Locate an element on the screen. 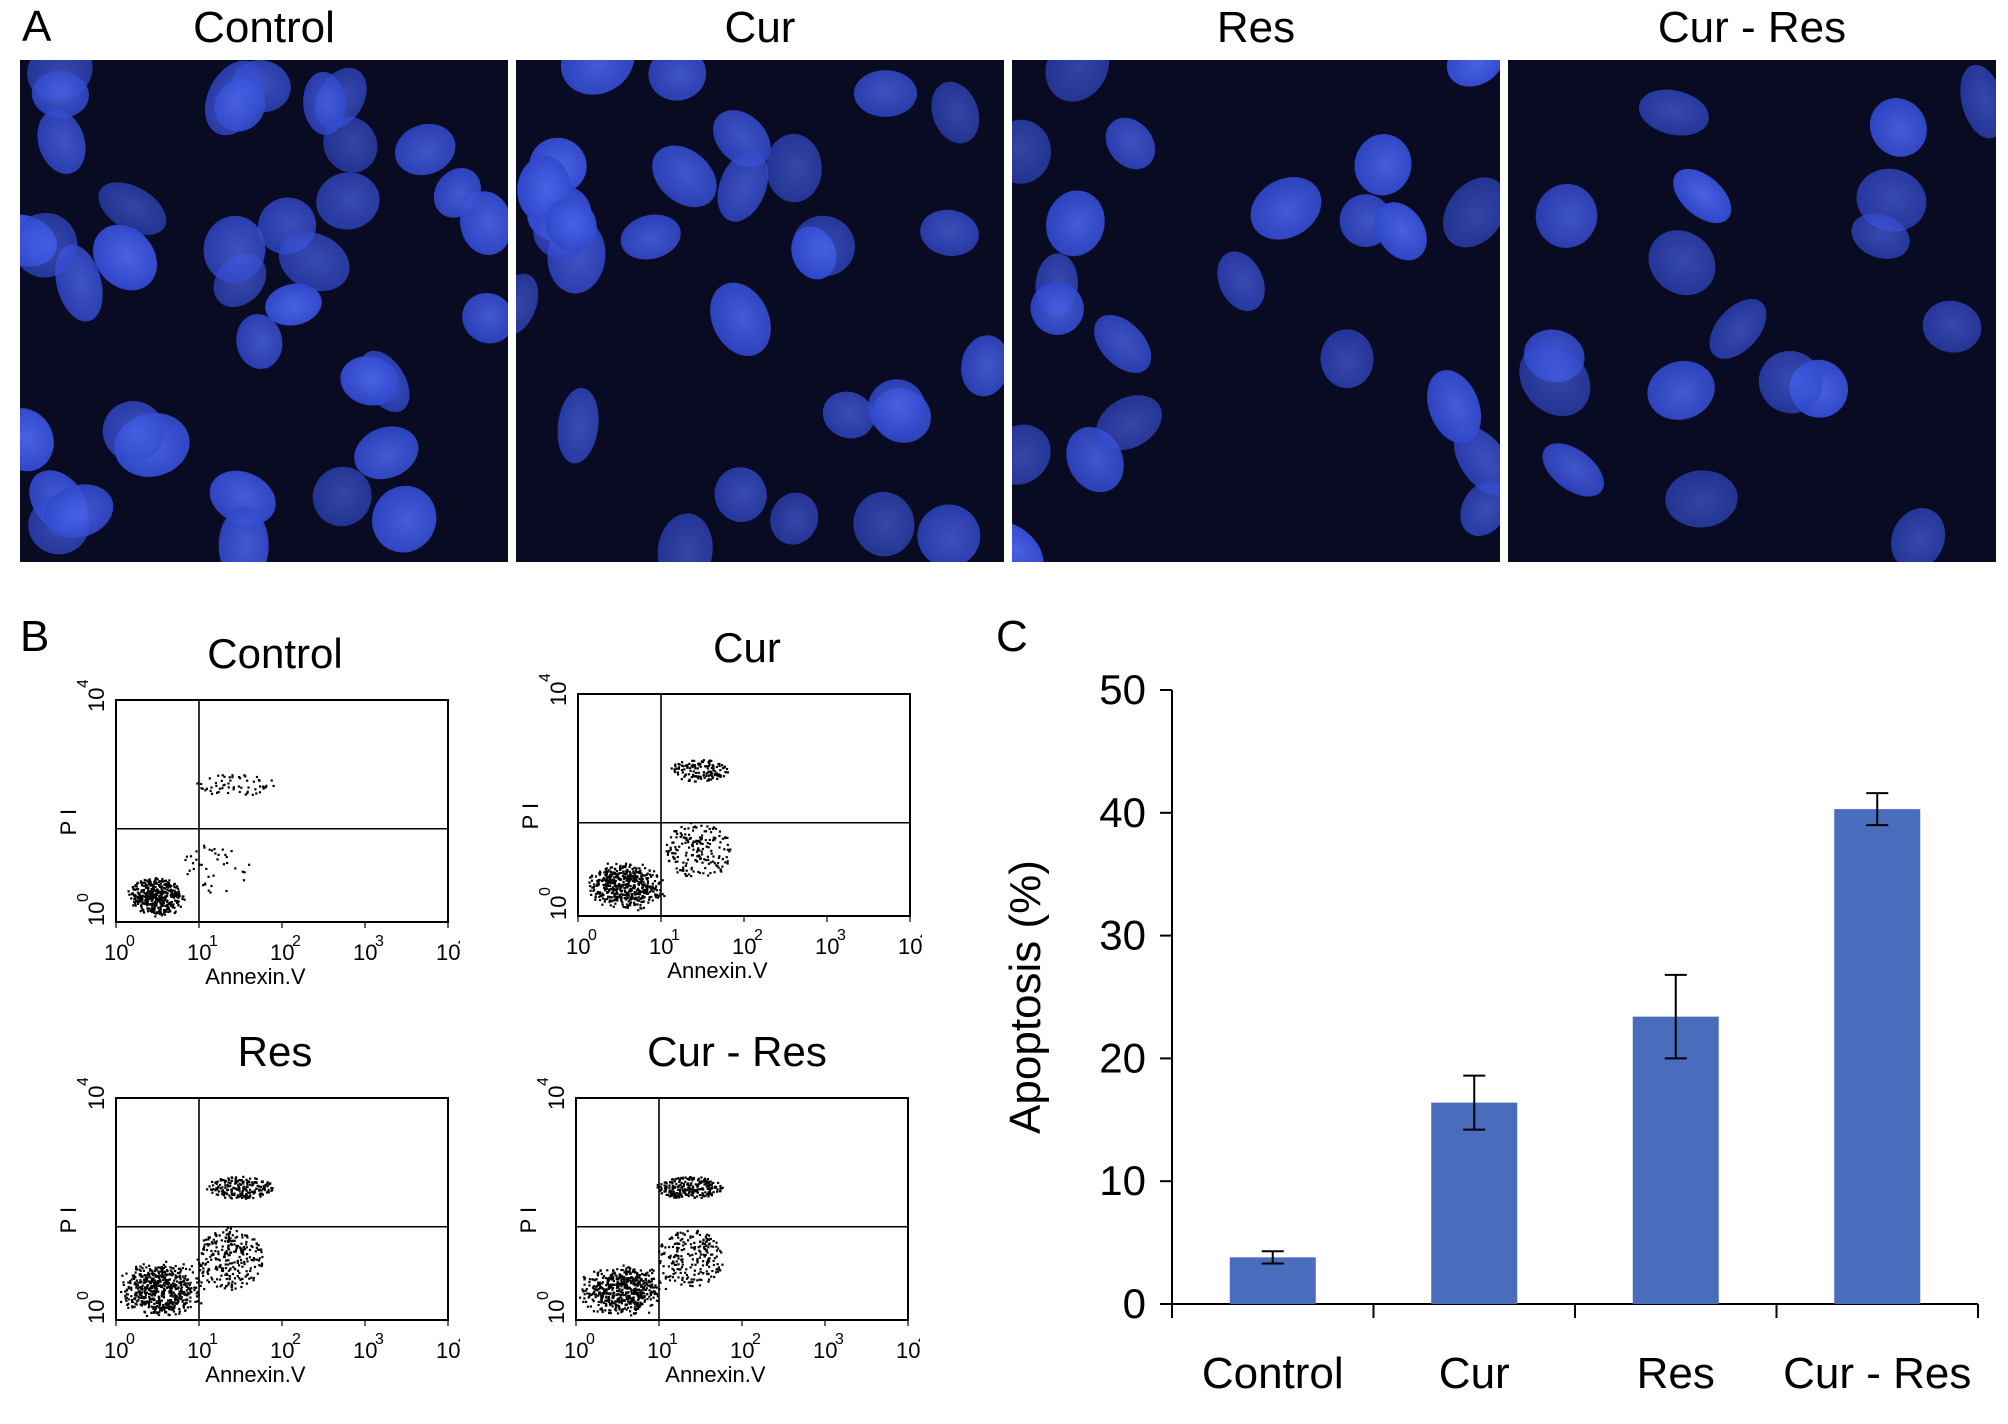 This screenshot has width=2008, height=1424. x-tick-exponent: 4 is located at coordinates (919, 1339).